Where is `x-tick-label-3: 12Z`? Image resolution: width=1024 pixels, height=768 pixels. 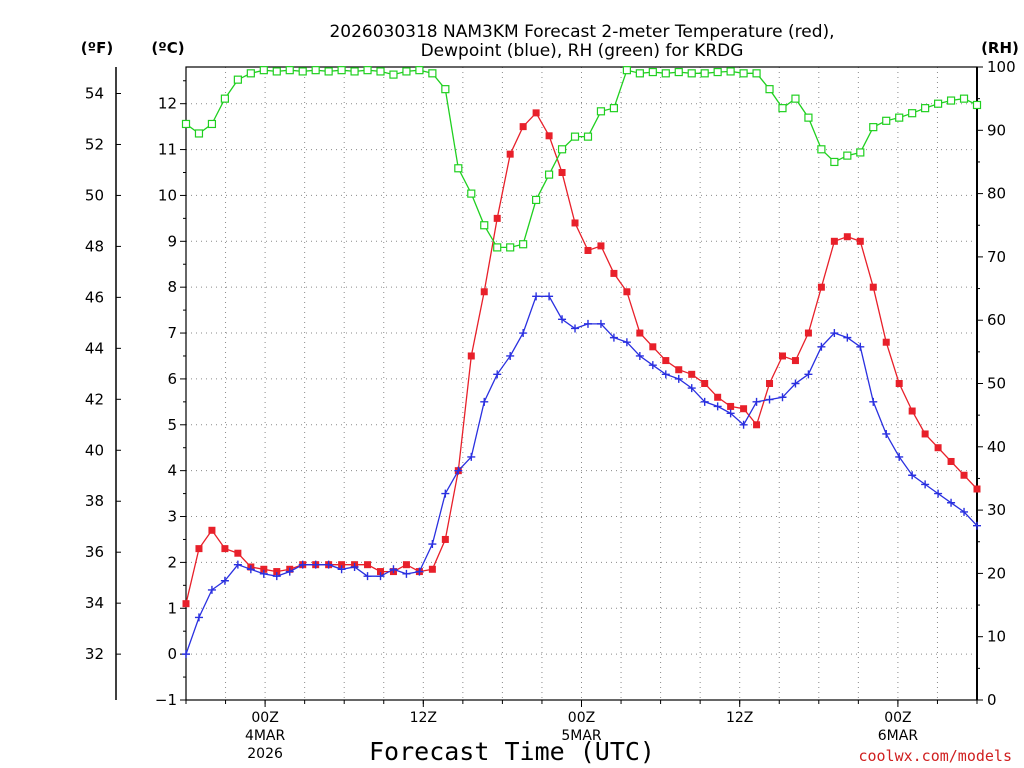 x-tick-label-3: 12Z is located at coordinates (739, 718).